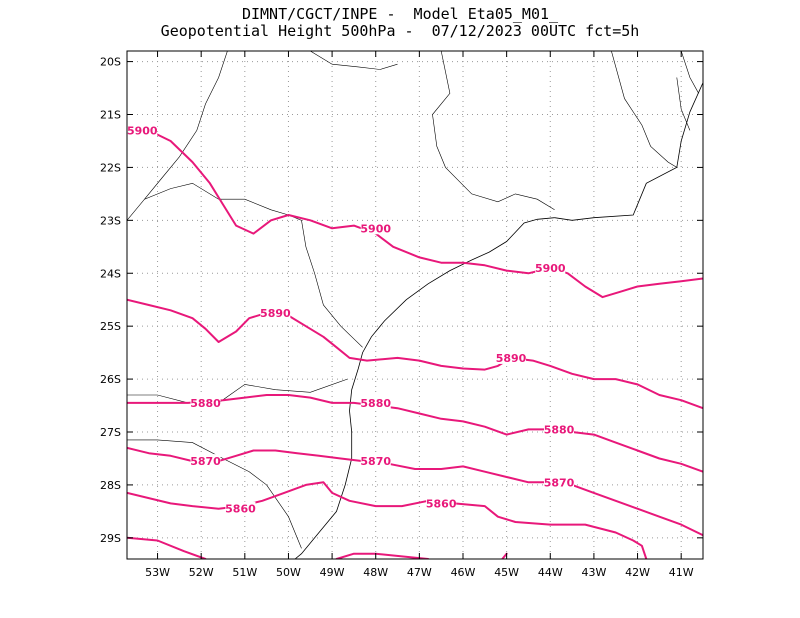  Describe the element at coordinates (110, 273) in the screenshot. I see `lat-tick-label: 24S` at that location.